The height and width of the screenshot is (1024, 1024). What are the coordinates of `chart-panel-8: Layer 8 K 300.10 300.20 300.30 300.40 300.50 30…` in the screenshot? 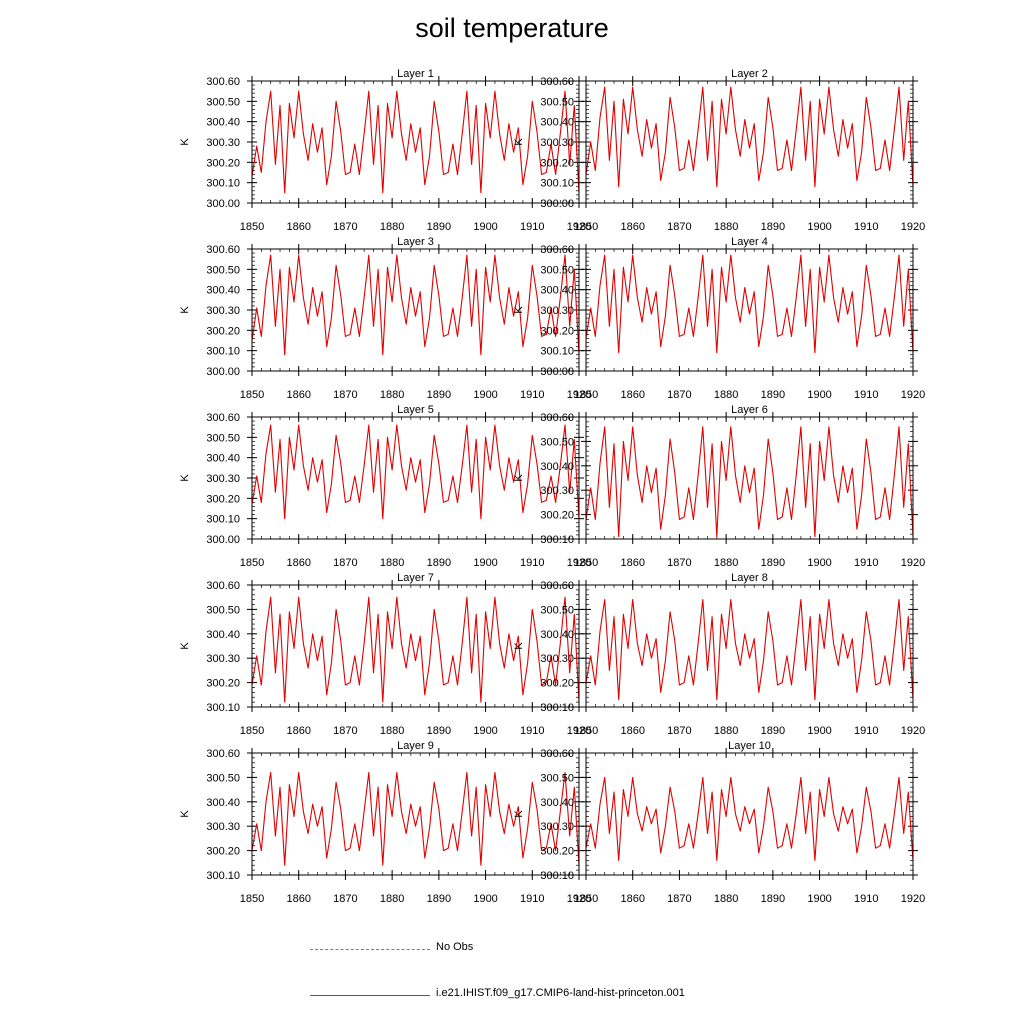 It's located at (719, 654).